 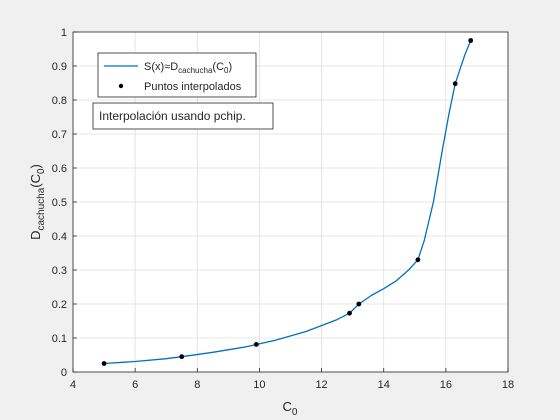 I want to click on legend-point-swatch, so click(x=121, y=86).